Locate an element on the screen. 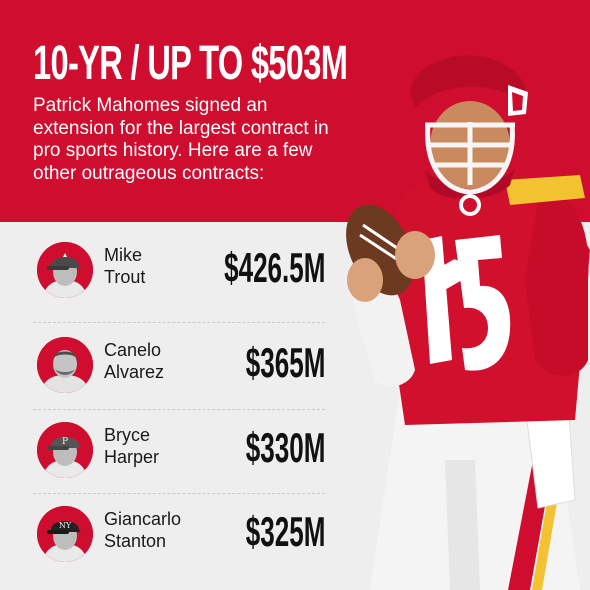 The image size is (590, 590). player-avatar-icon: NY is located at coordinates (65, 534).